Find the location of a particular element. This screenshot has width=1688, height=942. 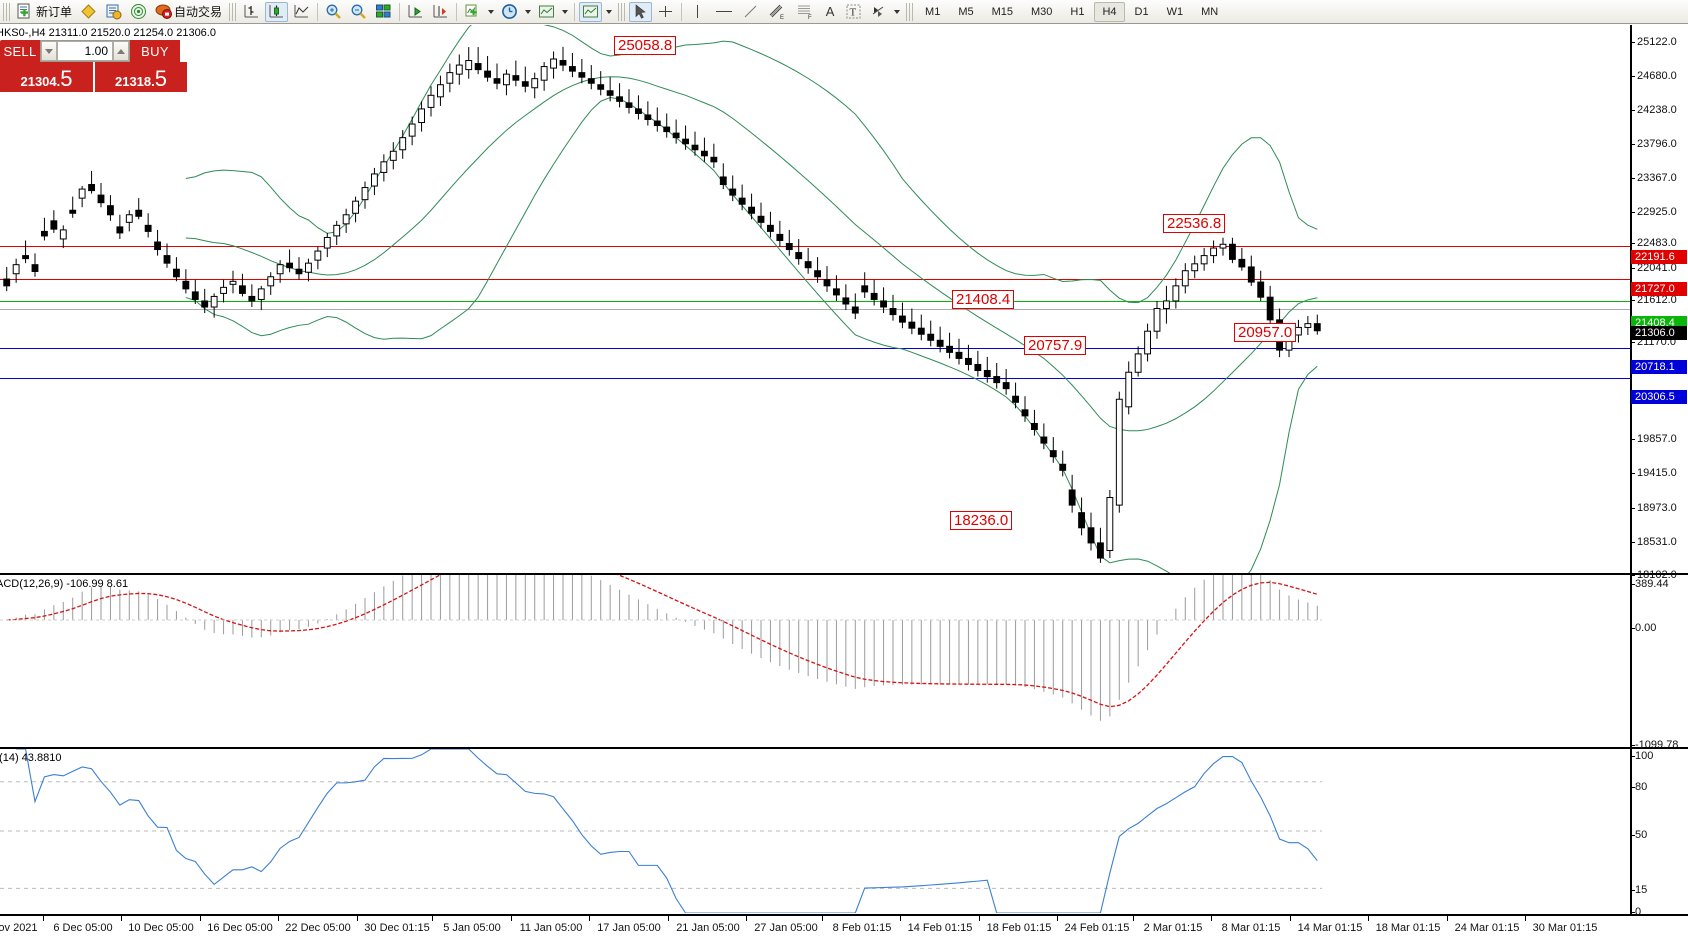

level-line-20718.1 is located at coordinates (815, 348).